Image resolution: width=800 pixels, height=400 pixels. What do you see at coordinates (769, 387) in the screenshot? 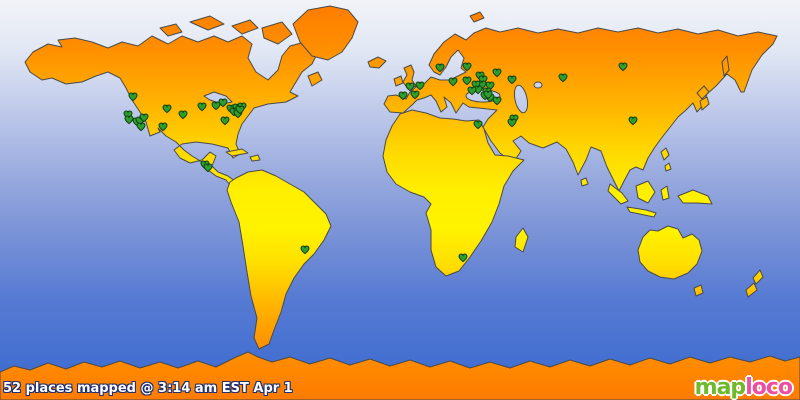
I see `logo-loco-text: loco` at bounding box center [769, 387].